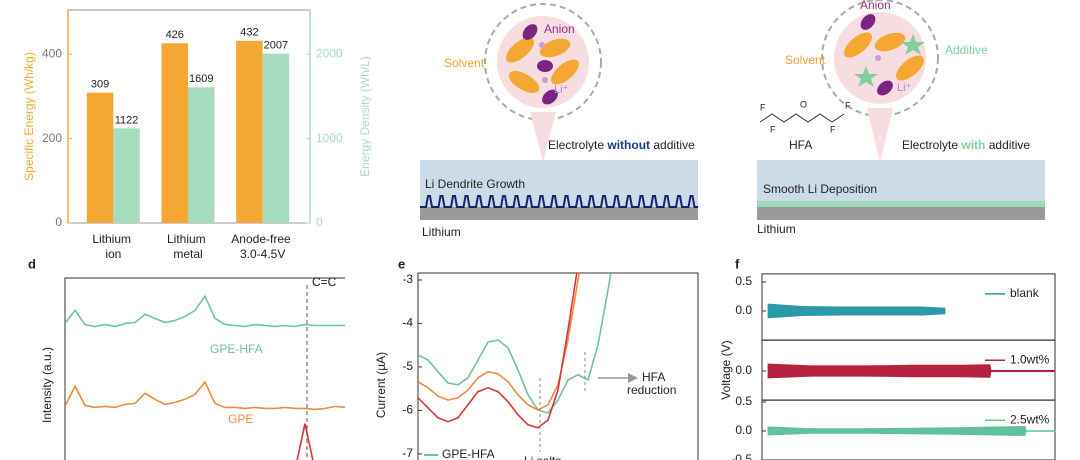 Image resolution: width=1080 pixels, height=460 pixels. Describe the element at coordinates (1025, 293) in the screenshot. I see `legend-label: blank` at that location.